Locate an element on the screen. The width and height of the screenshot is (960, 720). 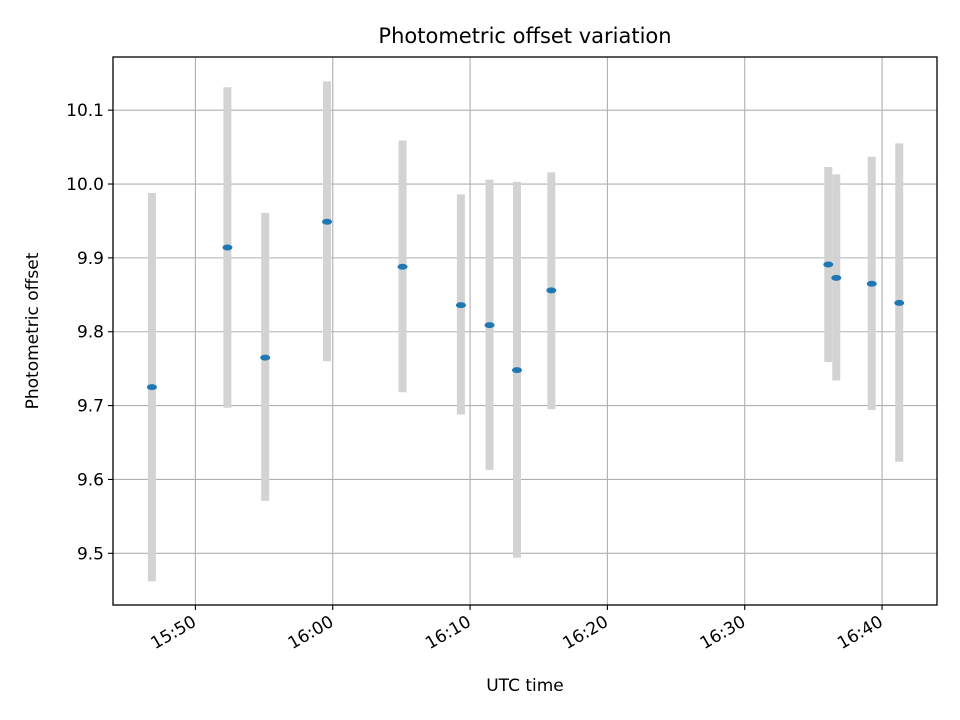
y-axis-label: Photometric offset is located at coordinates (33, 330).